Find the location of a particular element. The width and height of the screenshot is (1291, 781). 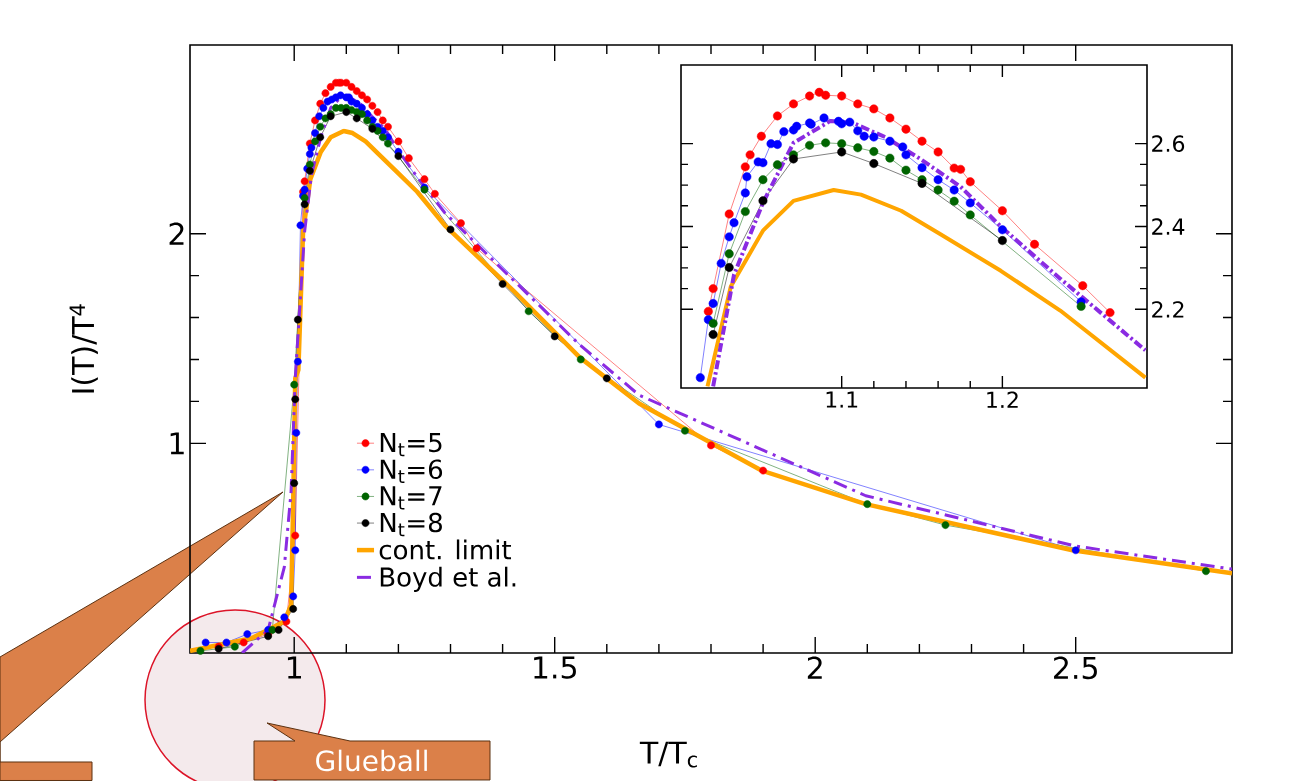

y-axis-title: I(T)/T$^{4}$ is located at coordinates (83, 348).